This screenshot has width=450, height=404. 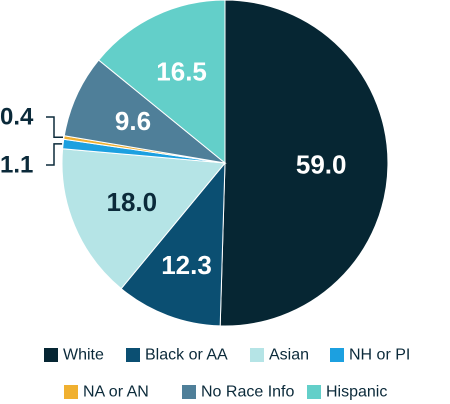 What do you see at coordinates (17, 117) in the screenshot?
I see `callout-label-na-or-an: 0.4` at bounding box center [17, 117].